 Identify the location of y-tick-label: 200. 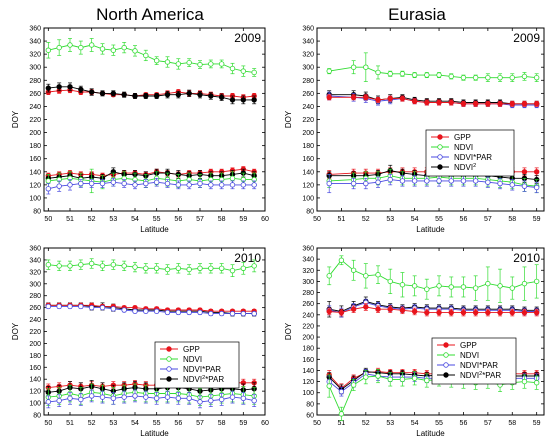
(35, 344).